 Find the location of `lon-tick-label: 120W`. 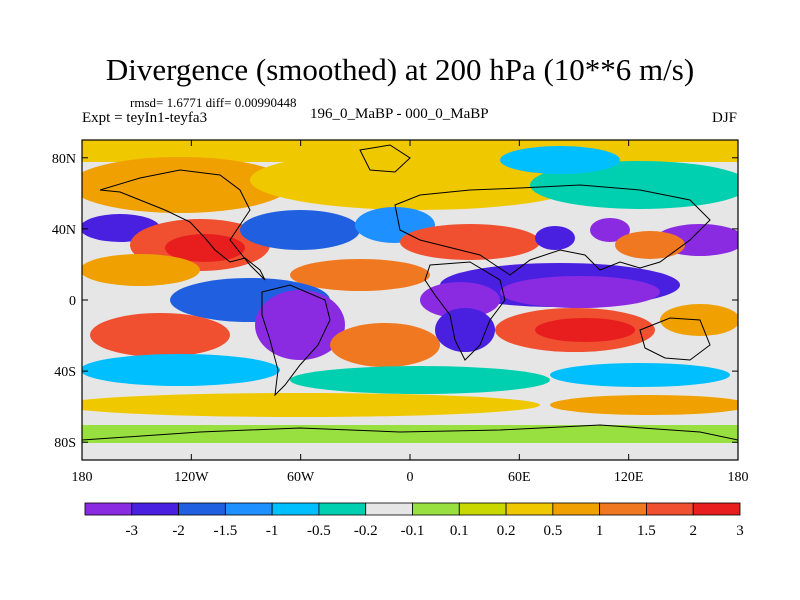

lon-tick-label: 120W is located at coordinates (191, 477).